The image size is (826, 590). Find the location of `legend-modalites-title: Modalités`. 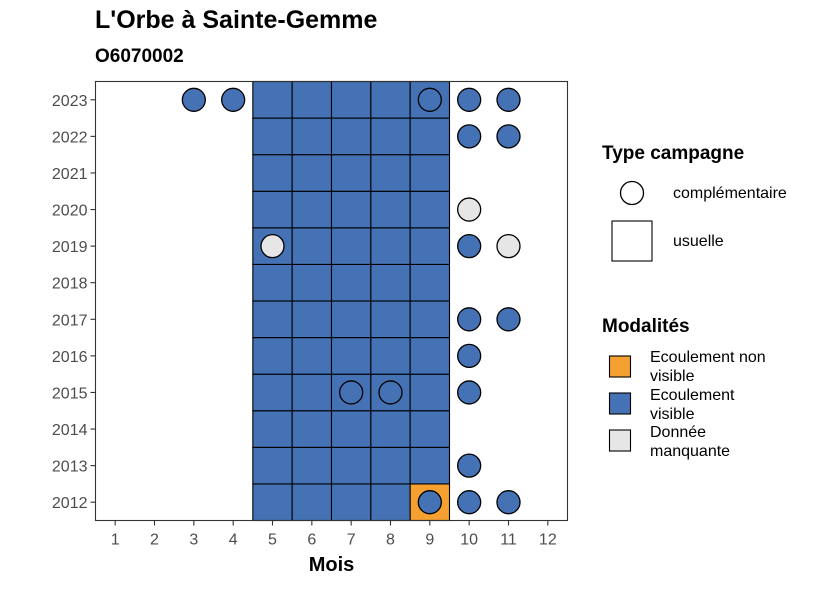

legend-modalites-title: Modalités is located at coordinates (646, 326).